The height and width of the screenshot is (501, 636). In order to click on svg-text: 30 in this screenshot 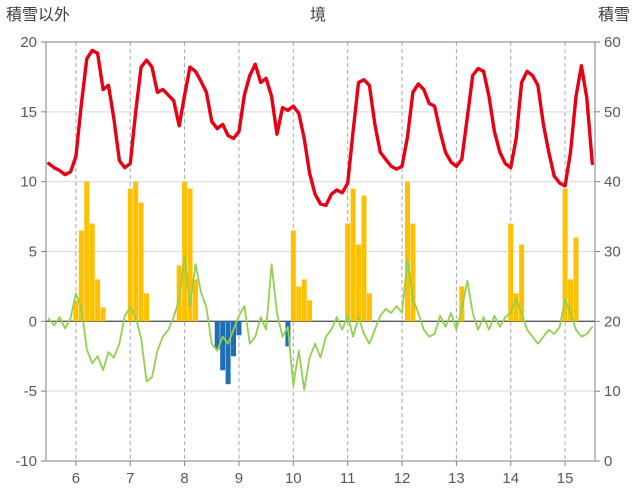, I will do `click(612, 252)`.